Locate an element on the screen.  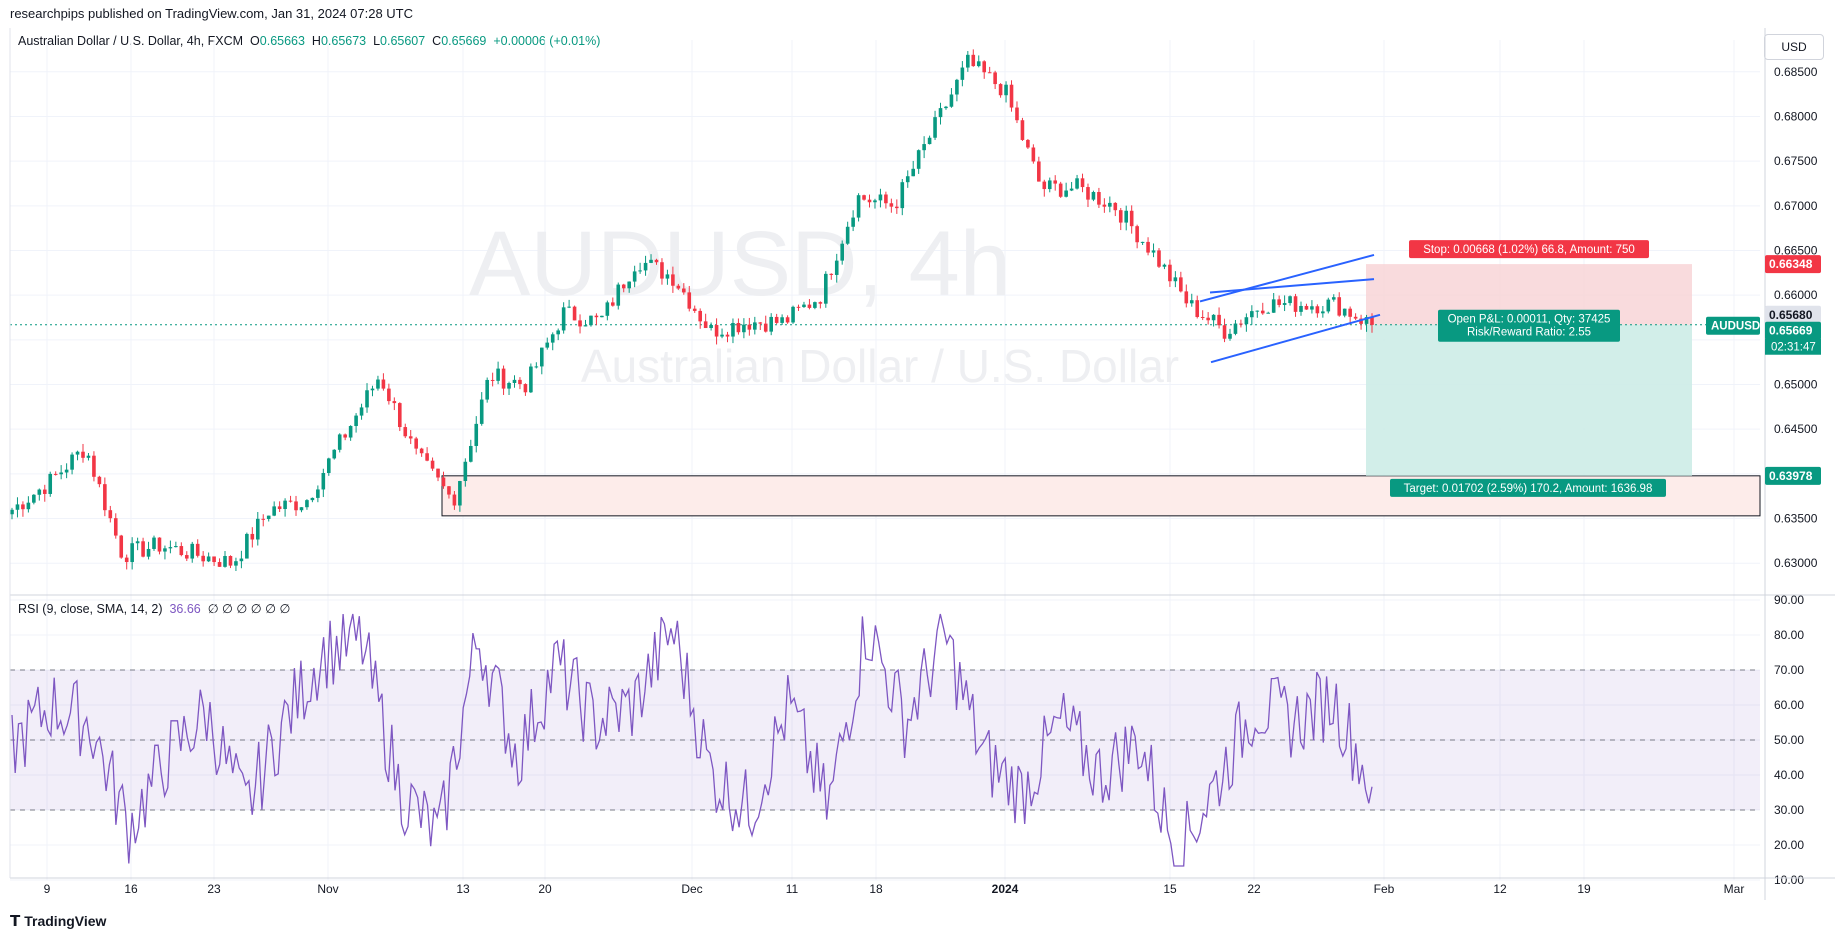
rsi-value: 36.66 is located at coordinates (185, 609).